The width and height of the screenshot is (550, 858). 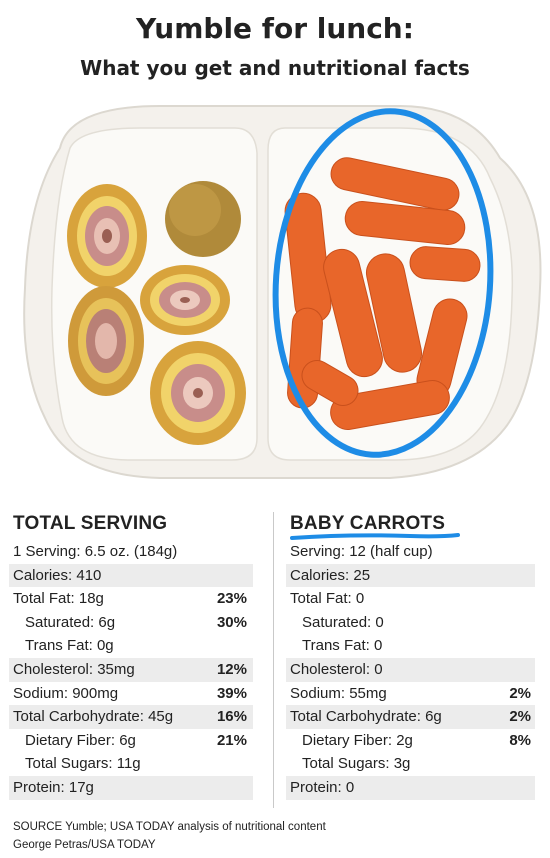 What do you see at coordinates (156, 314) in the screenshot?
I see `pinwheel-wraps` at bounding box center [156, 314].